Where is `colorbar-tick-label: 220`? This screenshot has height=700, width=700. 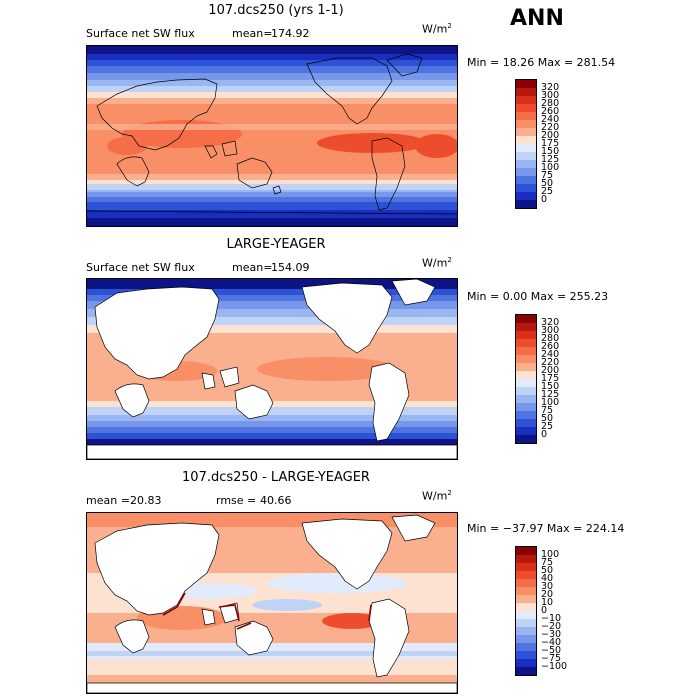 colorbar-tick-label: 220 is located at coordinates (550, 127).